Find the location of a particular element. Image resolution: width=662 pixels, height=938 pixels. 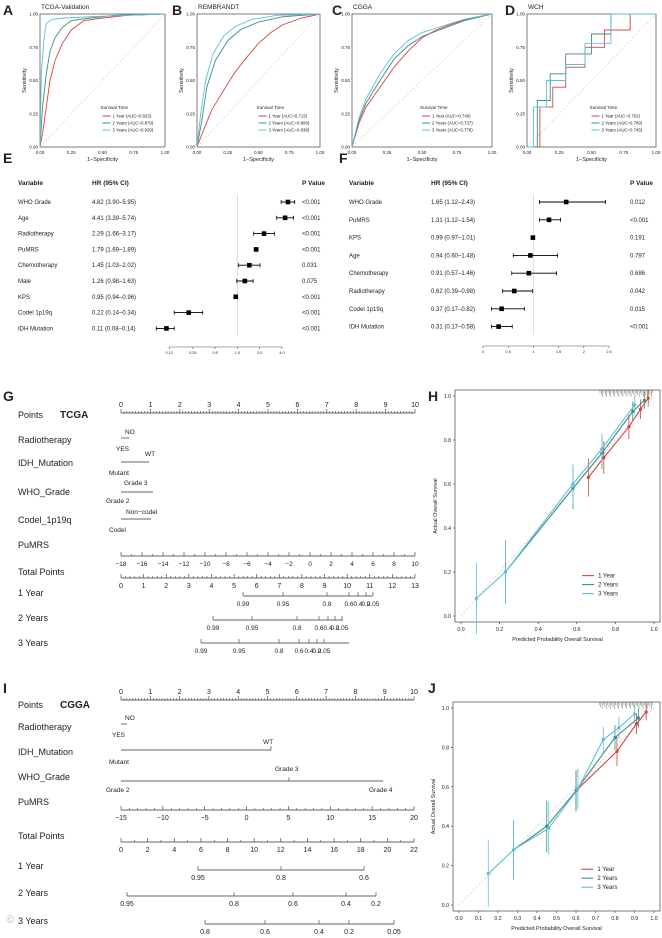

roc-diagonal-D is located at coordinates (591, 80).